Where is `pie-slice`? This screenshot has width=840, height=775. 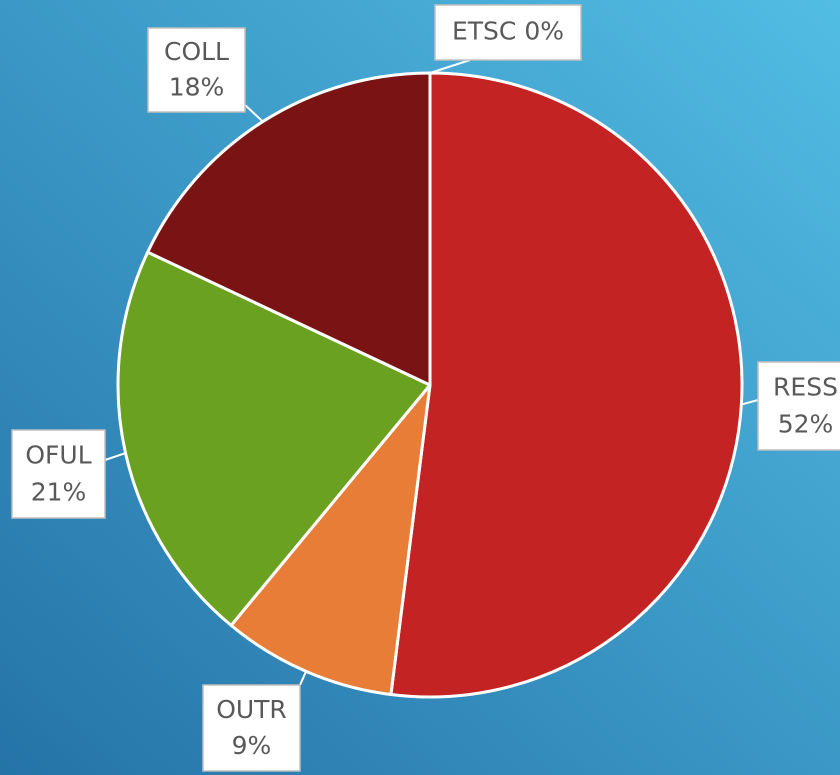 pie-slice is located at coordinates (289, 229).